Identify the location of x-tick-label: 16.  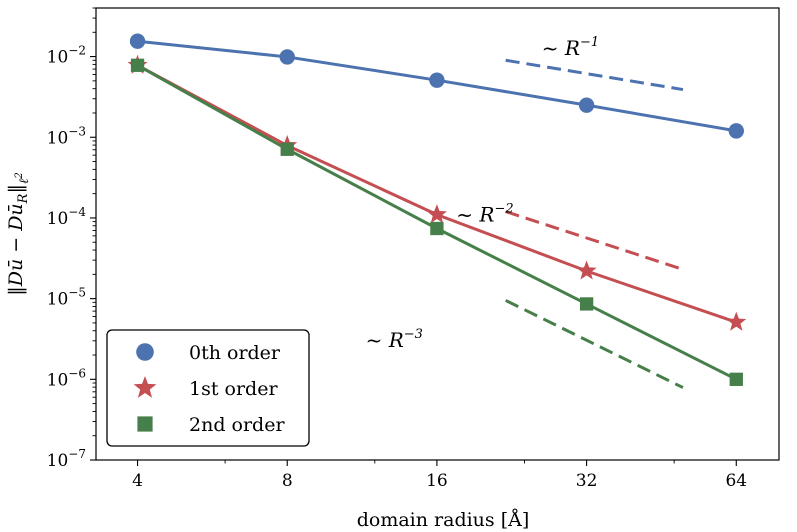
(437, 481).